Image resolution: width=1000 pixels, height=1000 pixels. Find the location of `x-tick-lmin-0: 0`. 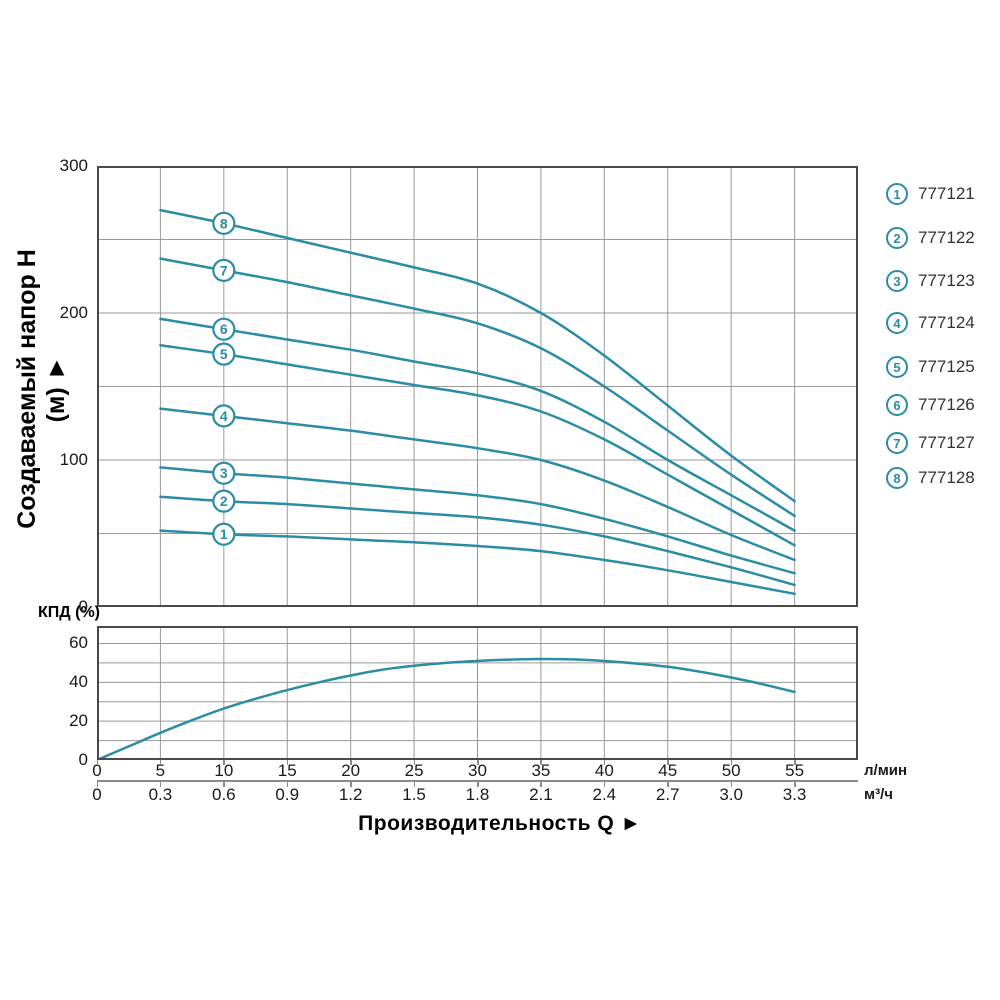

x-tick-lmin-0: 0 is located at coordinates (97, 770).